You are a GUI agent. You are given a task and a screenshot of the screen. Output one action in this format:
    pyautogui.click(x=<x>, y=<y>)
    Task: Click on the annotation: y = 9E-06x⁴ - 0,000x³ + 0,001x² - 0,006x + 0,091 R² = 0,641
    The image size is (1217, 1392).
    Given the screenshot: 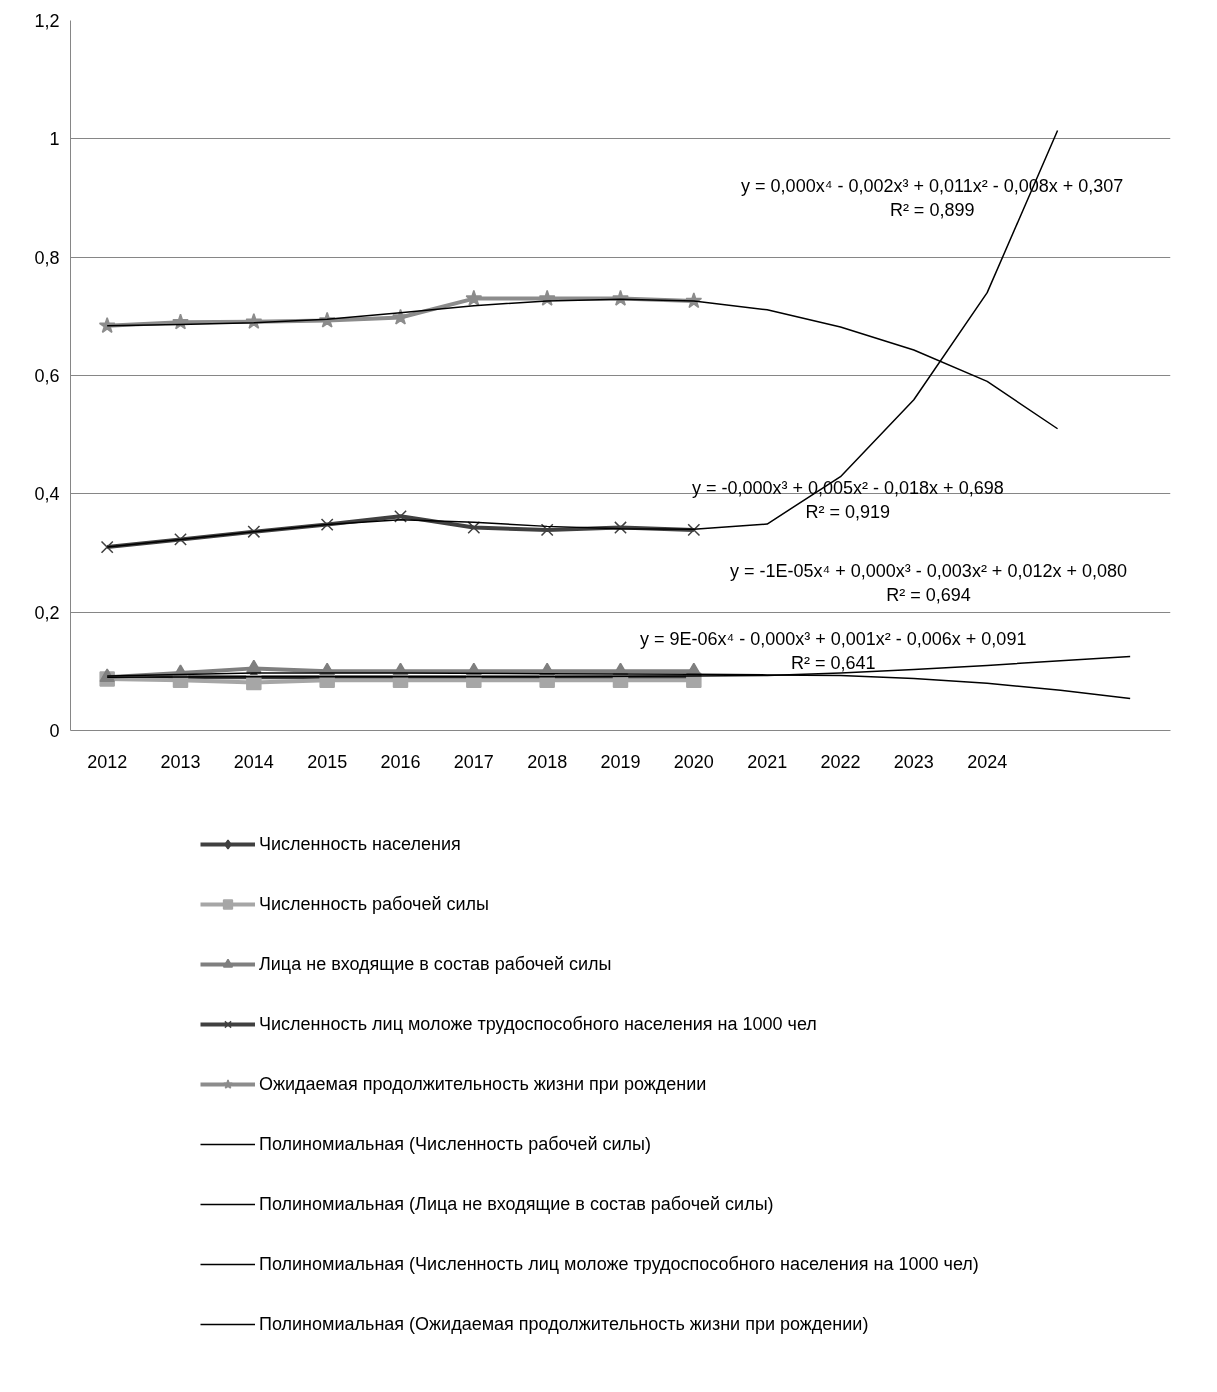 What is the action you would take?
    pyautogui.click(x=833, y=650)
    